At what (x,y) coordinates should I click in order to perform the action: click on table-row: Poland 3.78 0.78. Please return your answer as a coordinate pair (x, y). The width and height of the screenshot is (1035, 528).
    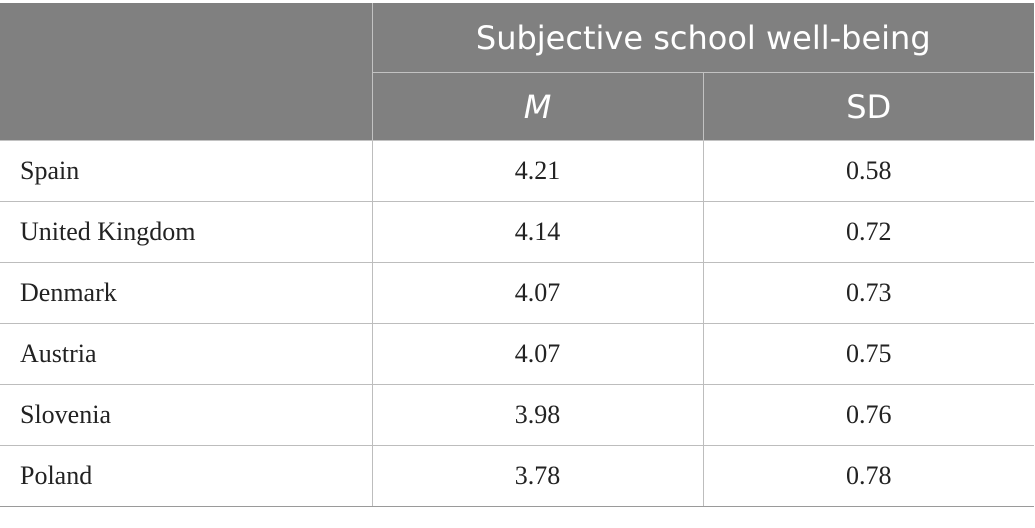
    Looking at the image, I should click on (517, 476).